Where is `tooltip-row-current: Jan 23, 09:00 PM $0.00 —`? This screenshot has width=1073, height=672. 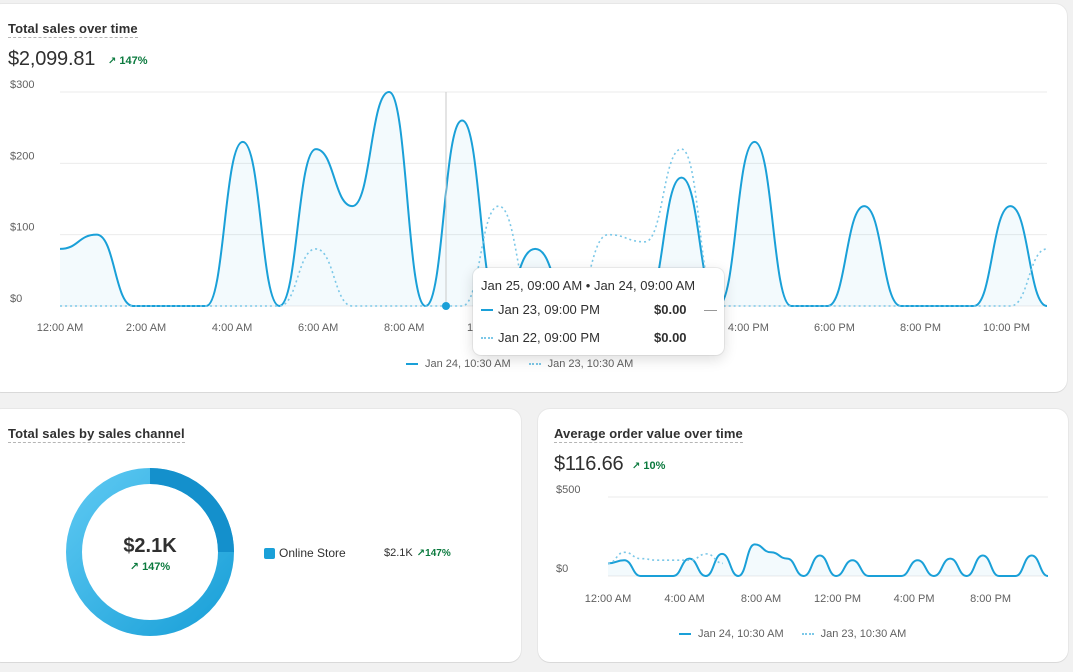 tooltip-row-current: Jan 23, 09:00 PM $0.00 — is located at coordinates (599, 309).